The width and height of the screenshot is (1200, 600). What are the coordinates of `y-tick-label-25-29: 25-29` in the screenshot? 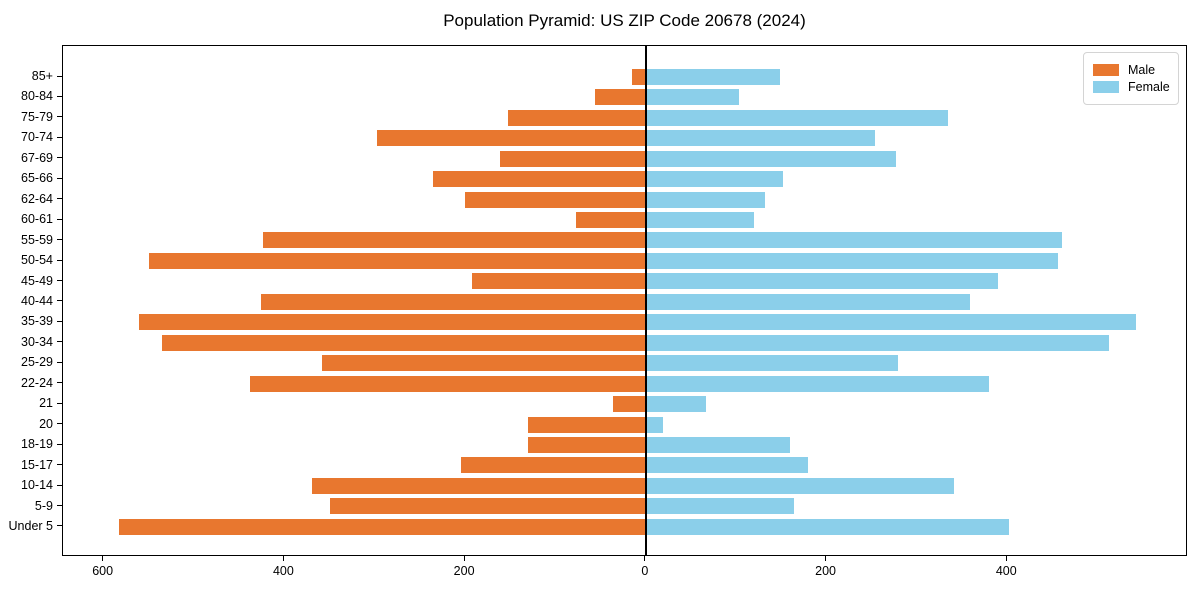 It's located at (37, 362).